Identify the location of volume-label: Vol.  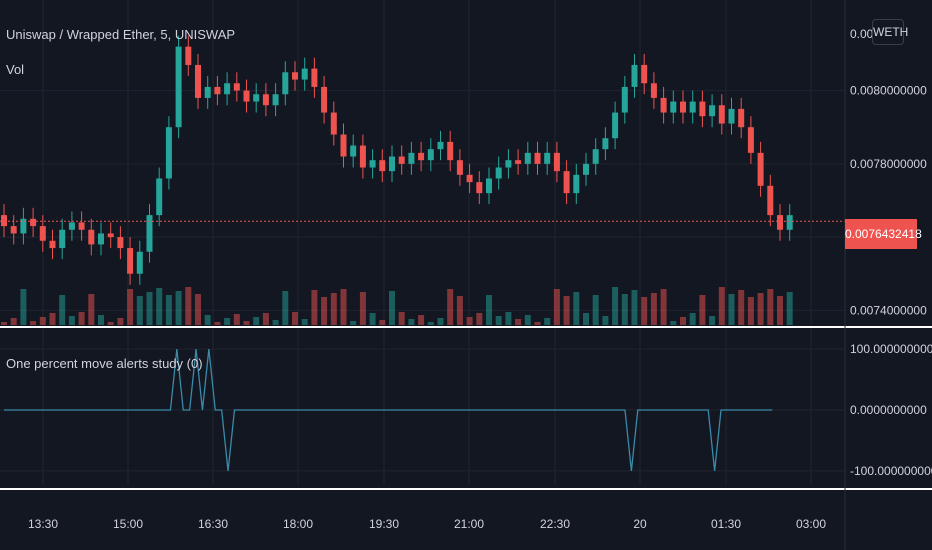
(15, 69).